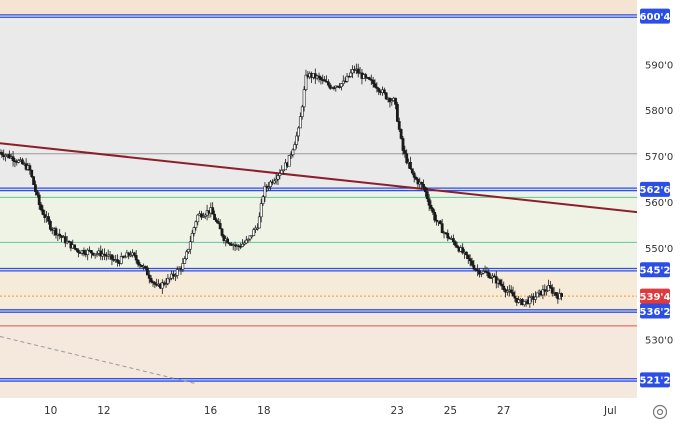  I want to click on level-label-3: 536'2, so click(655, 312).